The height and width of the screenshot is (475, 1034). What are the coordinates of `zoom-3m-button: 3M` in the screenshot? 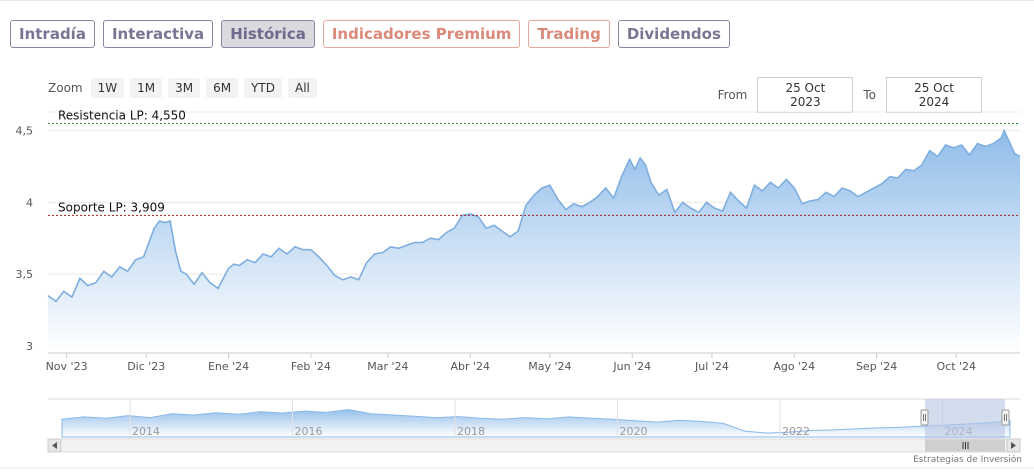 It's located at (184, 88).